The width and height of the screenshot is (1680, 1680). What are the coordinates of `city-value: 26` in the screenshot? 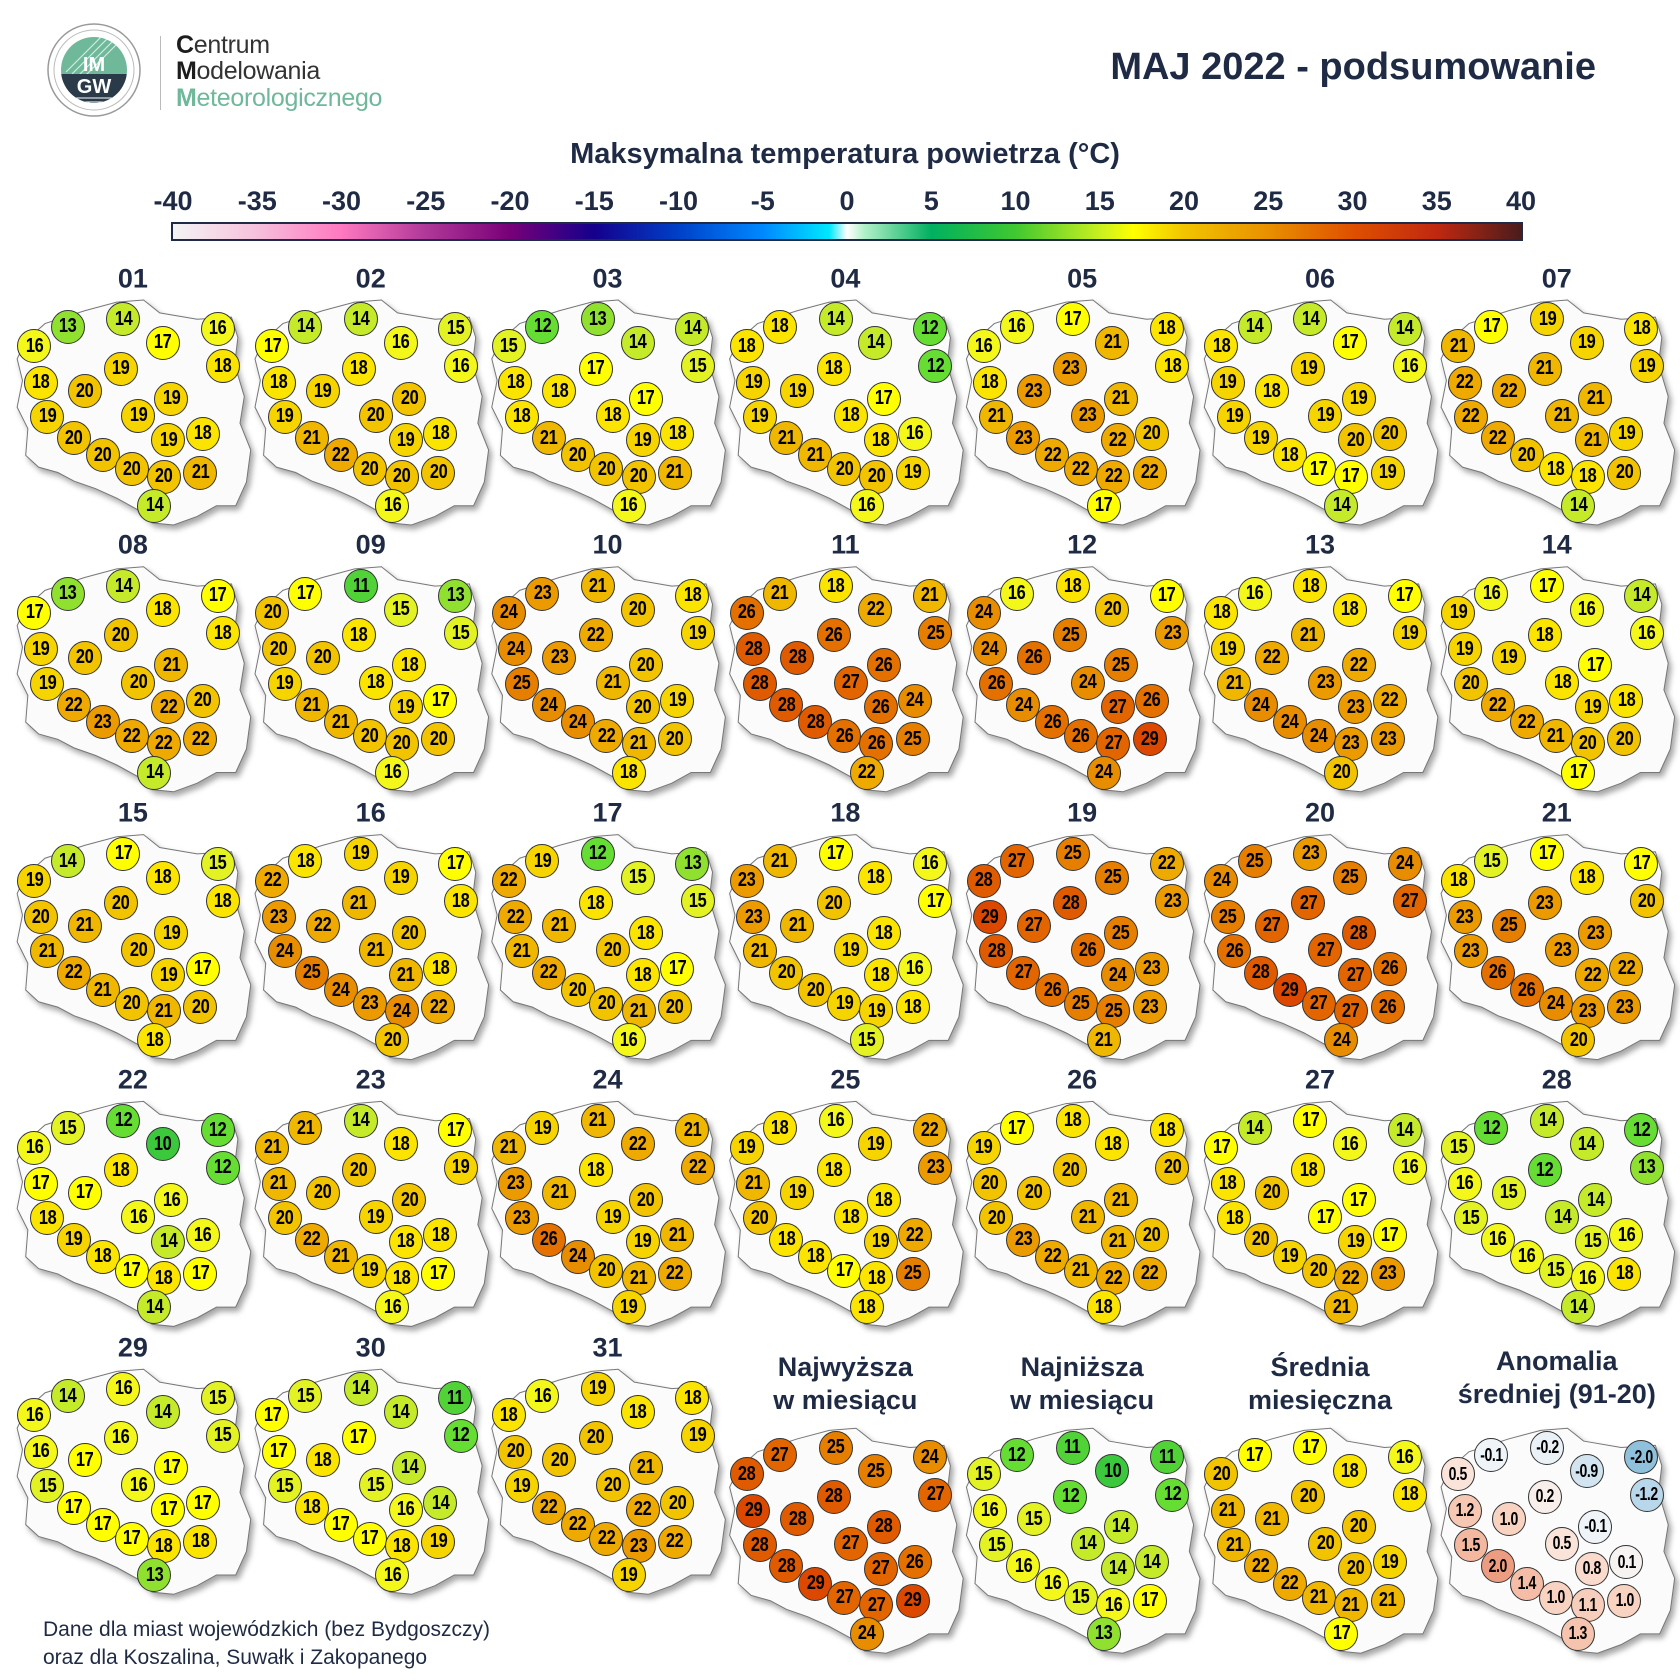 It's located at (880, 706).